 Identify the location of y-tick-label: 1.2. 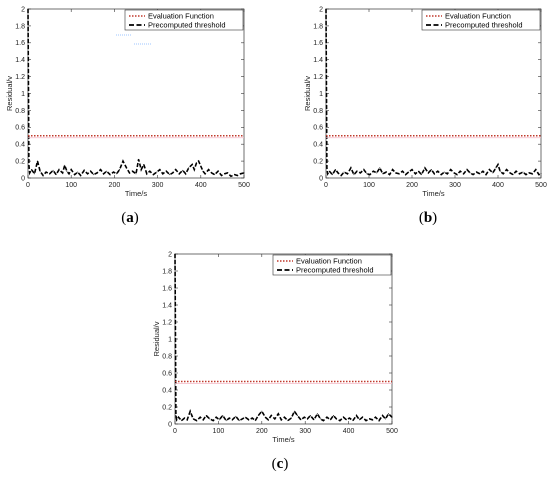
(20, 77).